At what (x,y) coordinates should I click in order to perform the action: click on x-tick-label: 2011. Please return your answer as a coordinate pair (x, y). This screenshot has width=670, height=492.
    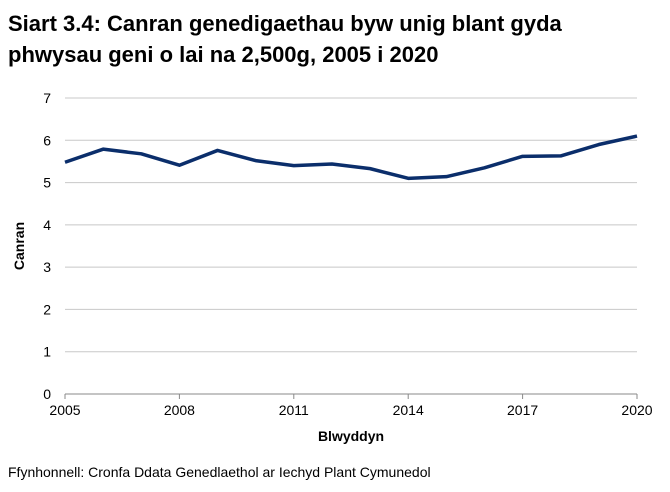
    Looking at the image, I should click on (294, 410).